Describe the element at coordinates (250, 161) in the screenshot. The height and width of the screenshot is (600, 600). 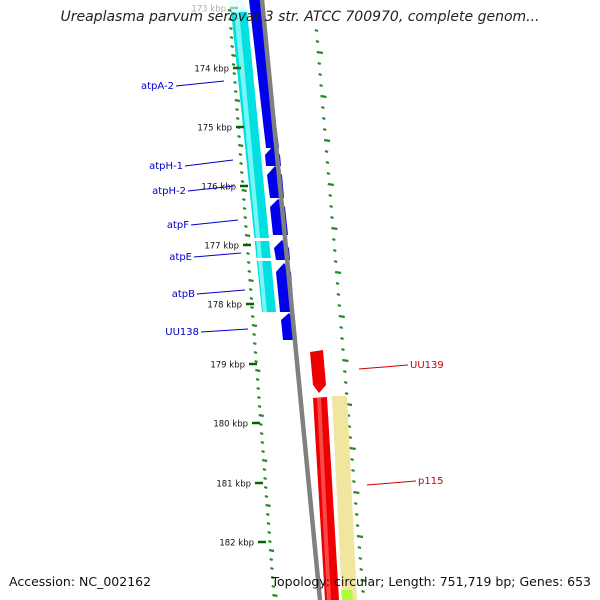
I see `cds-band-highlight` at that location.